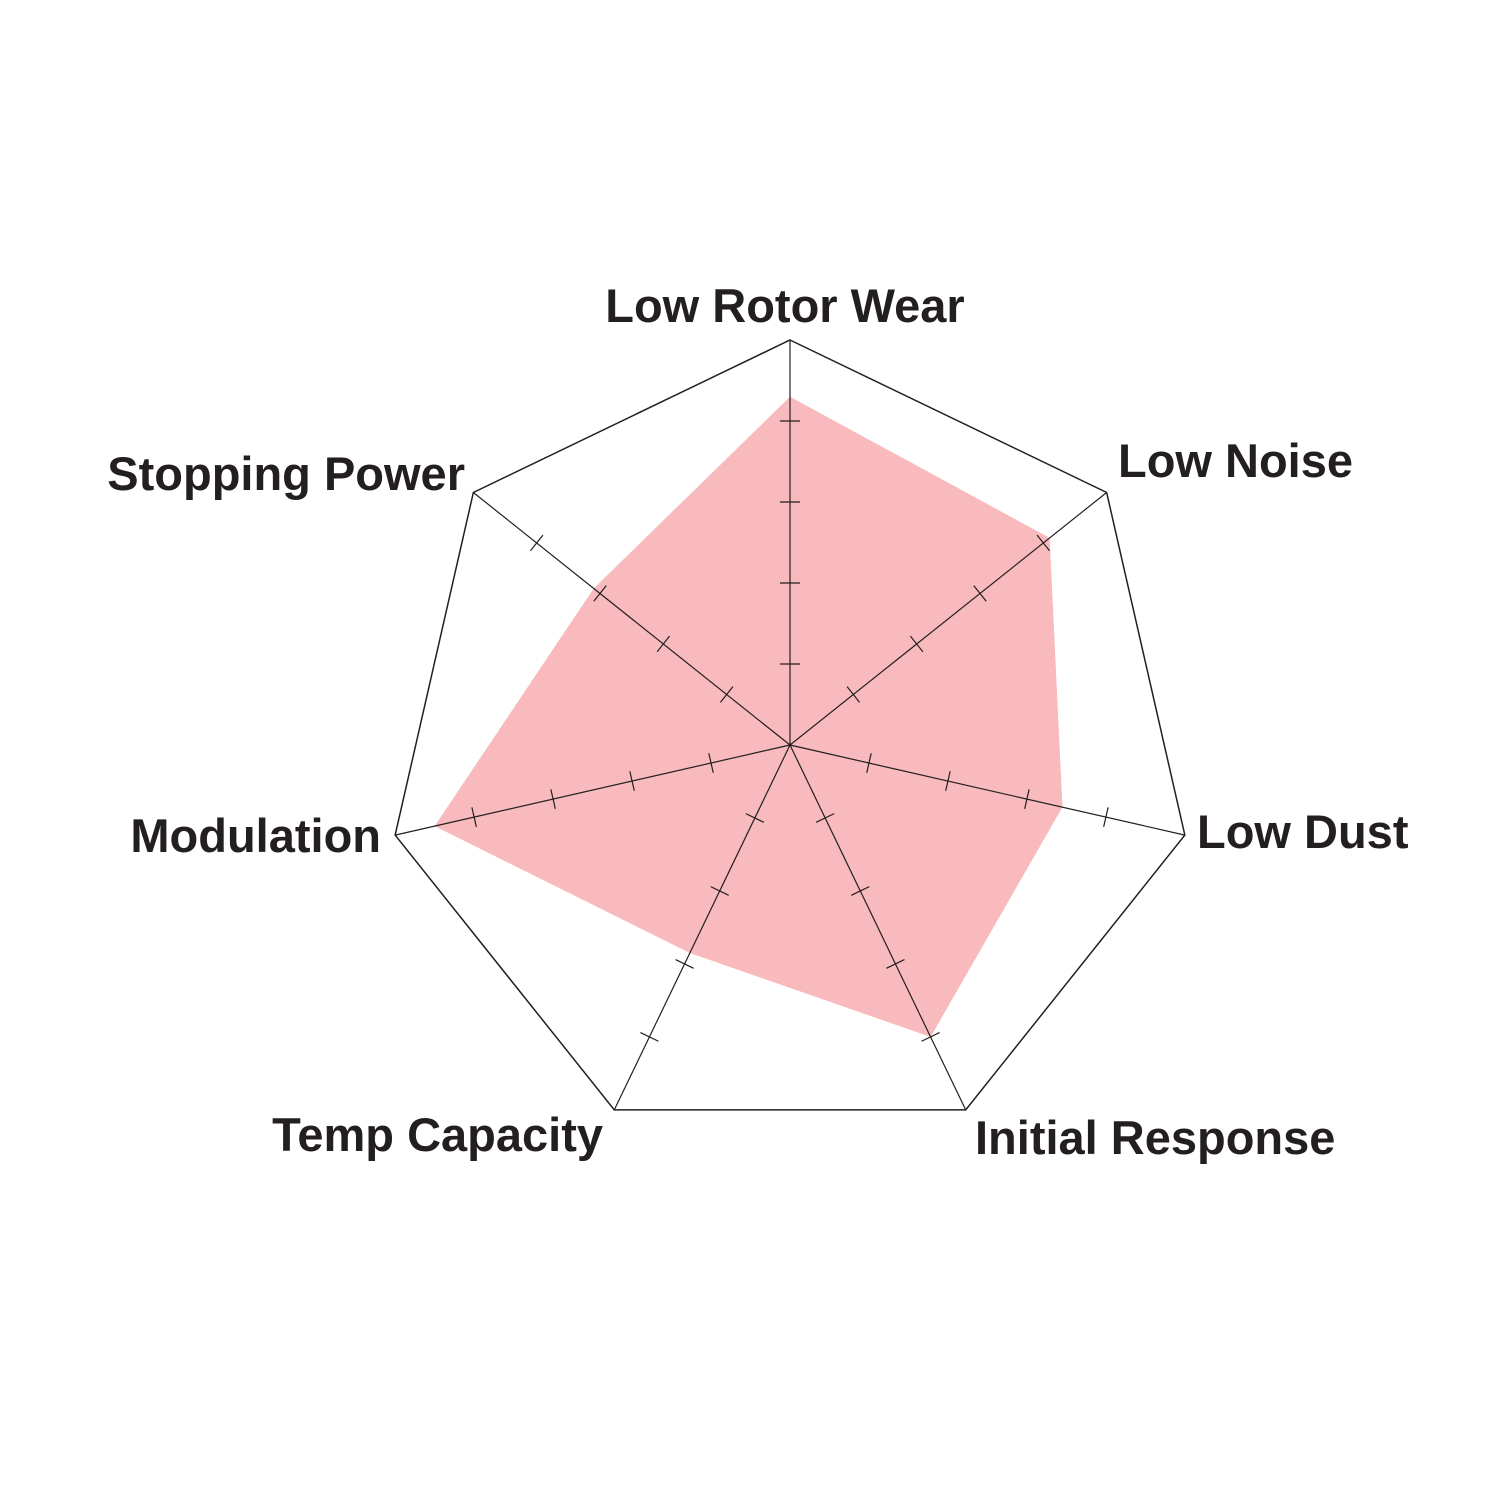 Image resolution: width=1500 pixels, height=1500 pixels. Describe the element at coordinates (784, 305) in the screenshot. I see `axis-label: Low Rotor Wear` at that location.